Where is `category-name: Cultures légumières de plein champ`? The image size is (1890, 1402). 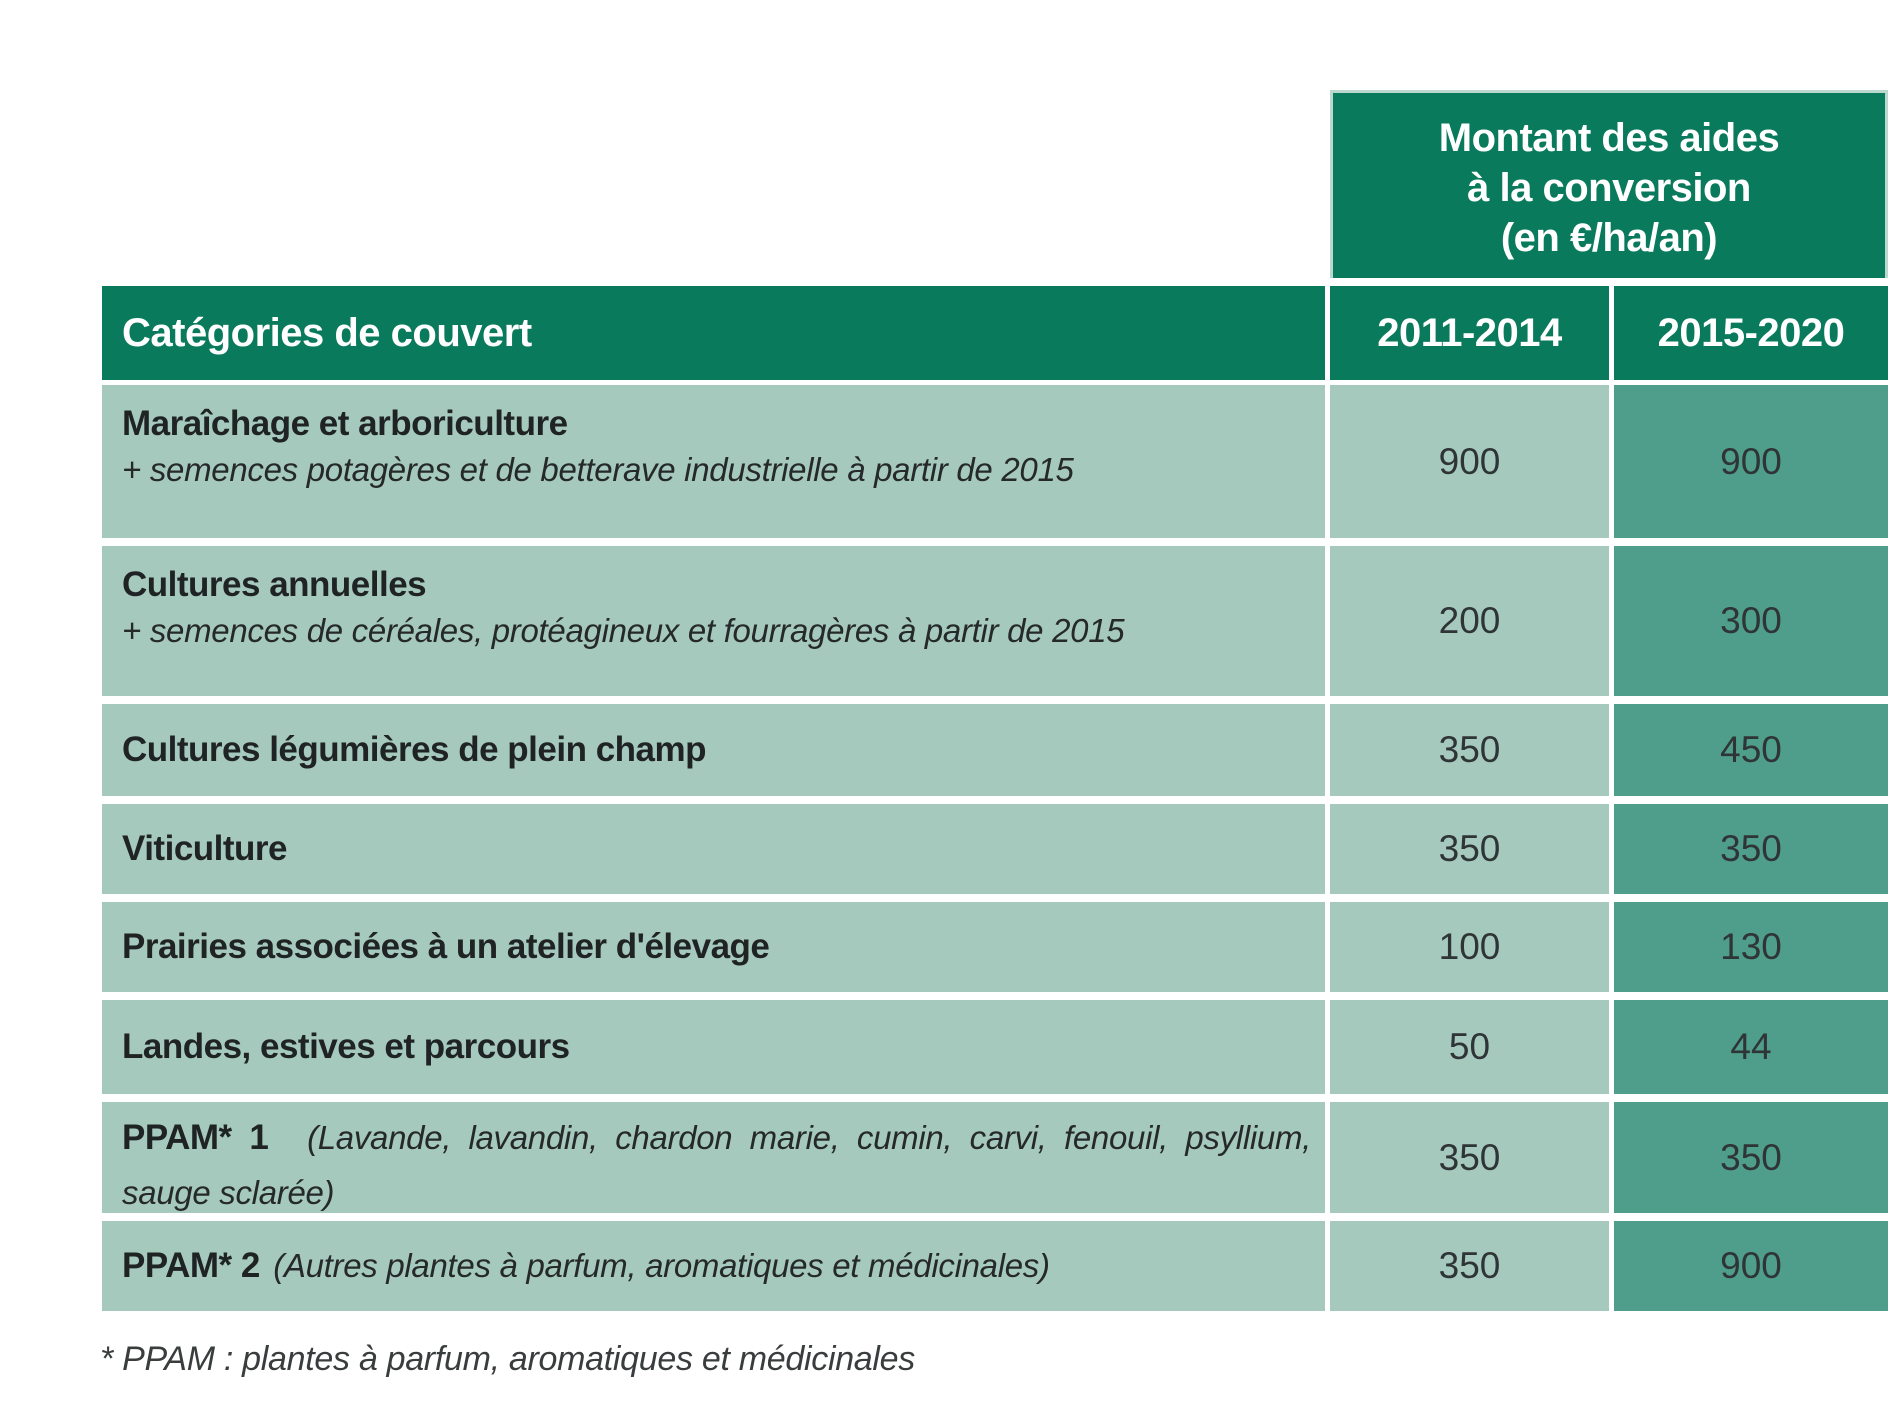
category-name: Cultures légumières de plein champ is located at coordinates (414, 749).